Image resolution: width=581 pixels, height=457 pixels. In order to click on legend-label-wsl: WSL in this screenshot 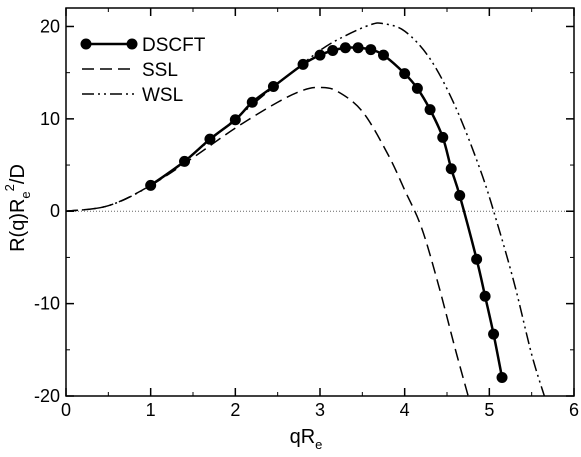, I will do `click(162, 95)`.